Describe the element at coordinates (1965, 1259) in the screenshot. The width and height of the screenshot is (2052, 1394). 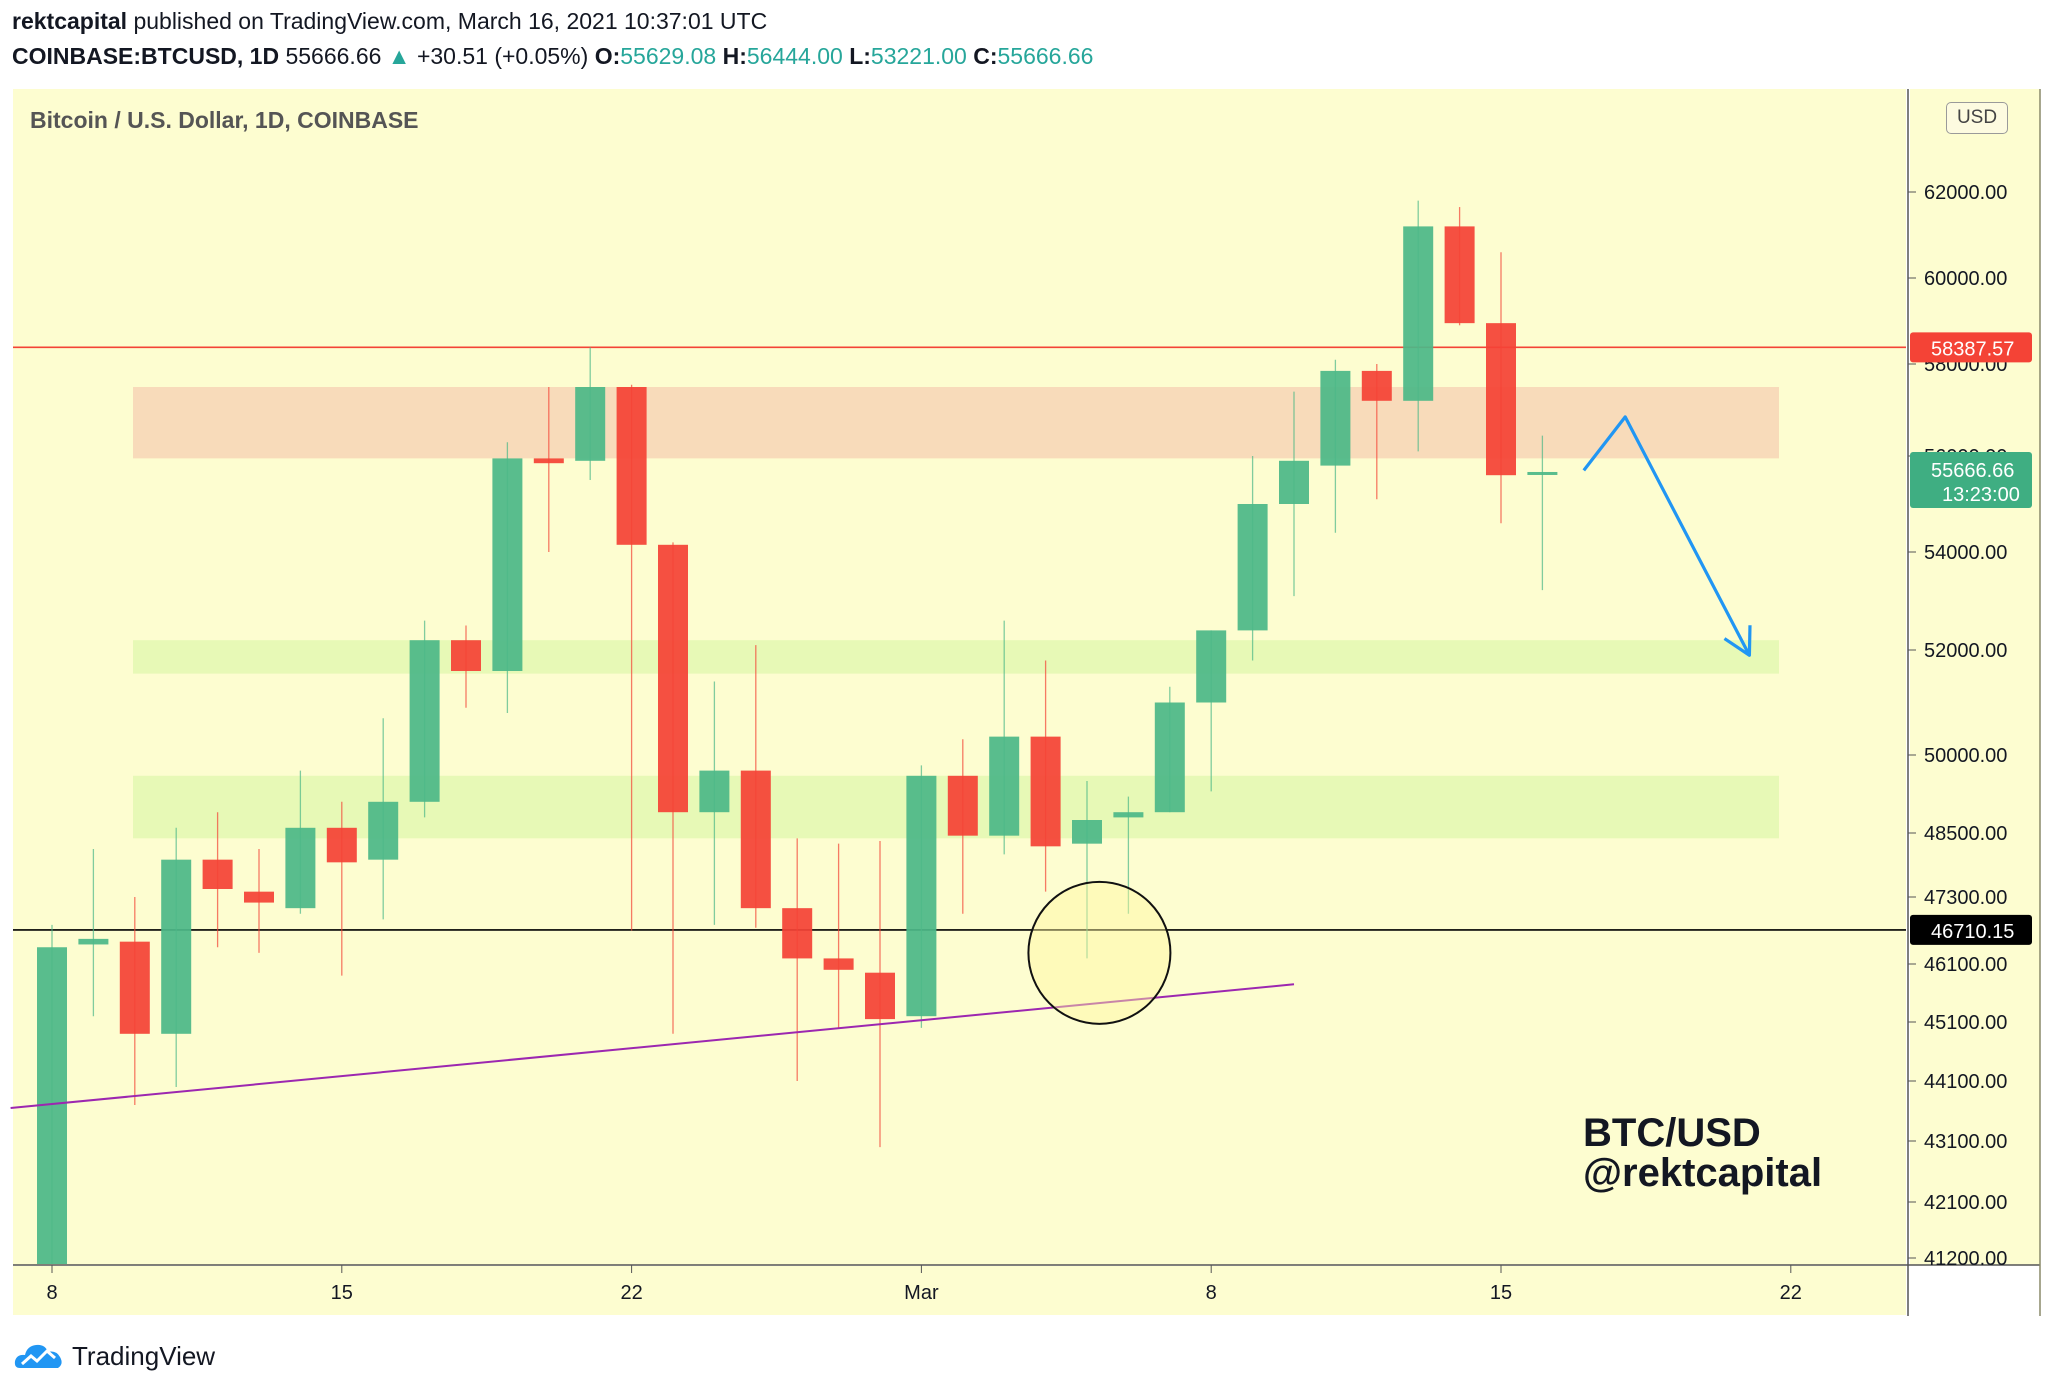
I see `y-tick-label: 41200.00` at that location.